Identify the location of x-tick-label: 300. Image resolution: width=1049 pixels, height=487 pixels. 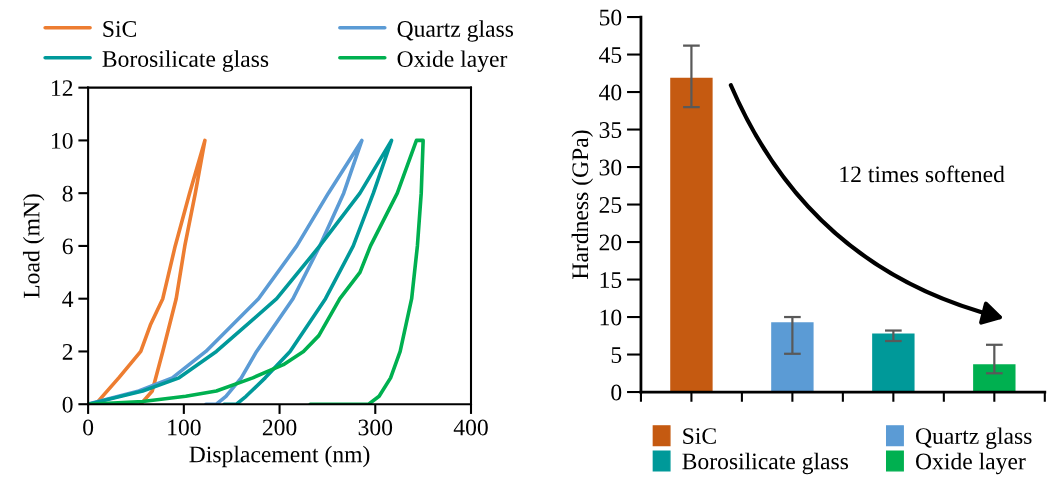
(375, 427).